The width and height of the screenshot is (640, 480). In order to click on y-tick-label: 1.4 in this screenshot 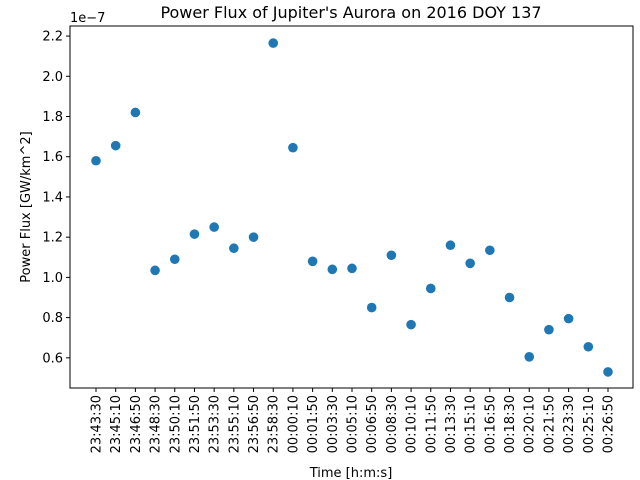, I will do `click(52, 197)`.